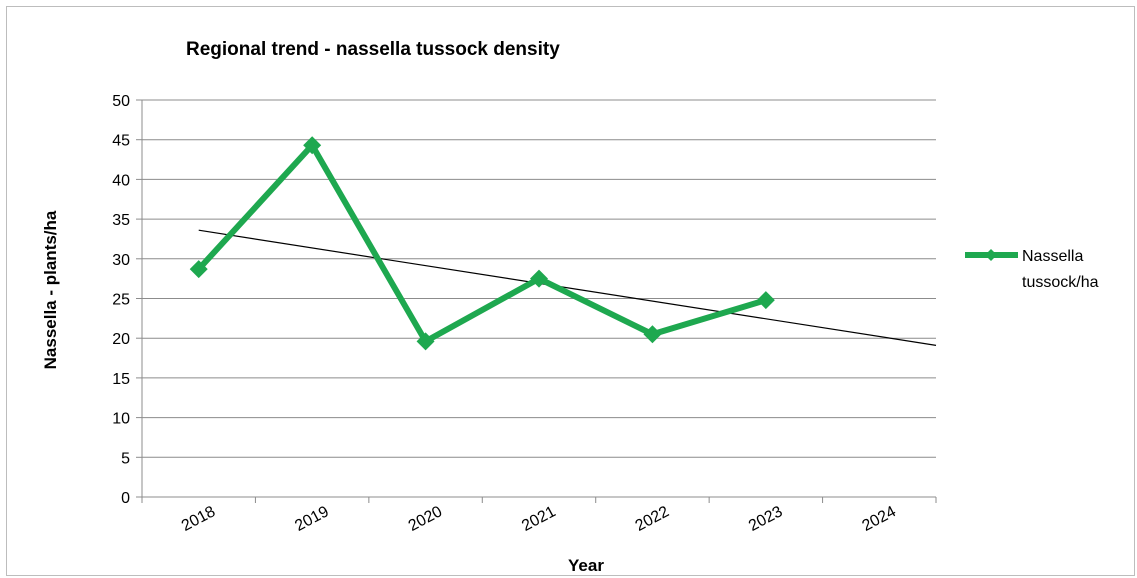 The image size is (1137, 578). I want to click on y-tick-label: 5, so click(125, 458).